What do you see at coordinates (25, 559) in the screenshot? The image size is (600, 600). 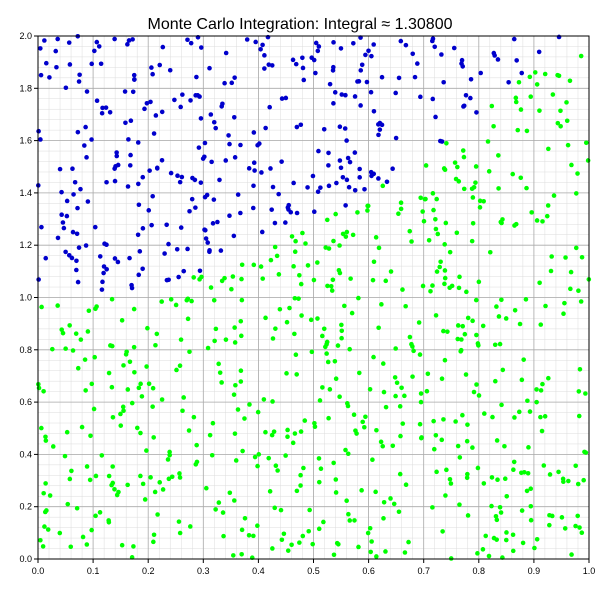 I see `y-tick-label: 0.0` at bounding box center [25, 559].